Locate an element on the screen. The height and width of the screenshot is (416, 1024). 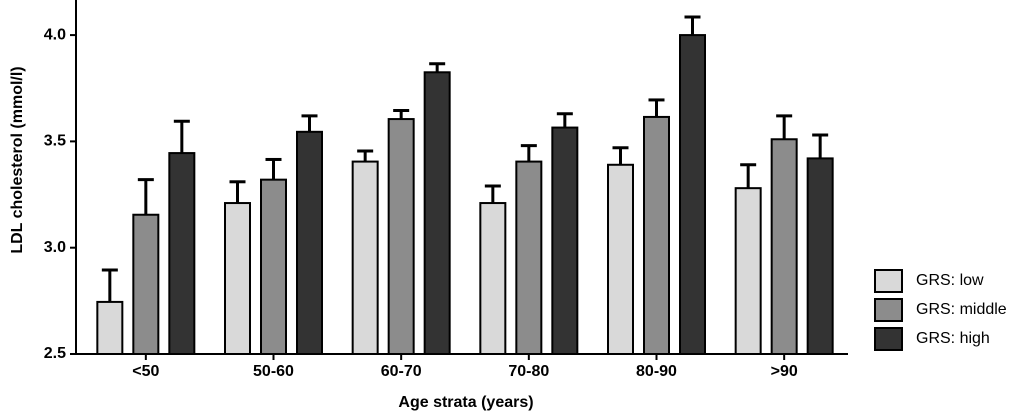
y-tick-label: 2.5 is located at coordinates (55, 353).